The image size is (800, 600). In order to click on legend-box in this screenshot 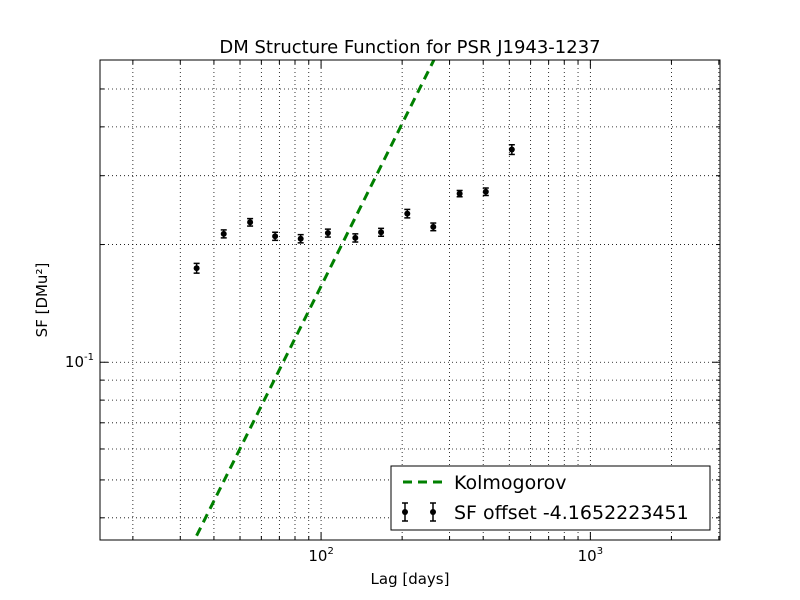, I will do `click(550, 498)`.